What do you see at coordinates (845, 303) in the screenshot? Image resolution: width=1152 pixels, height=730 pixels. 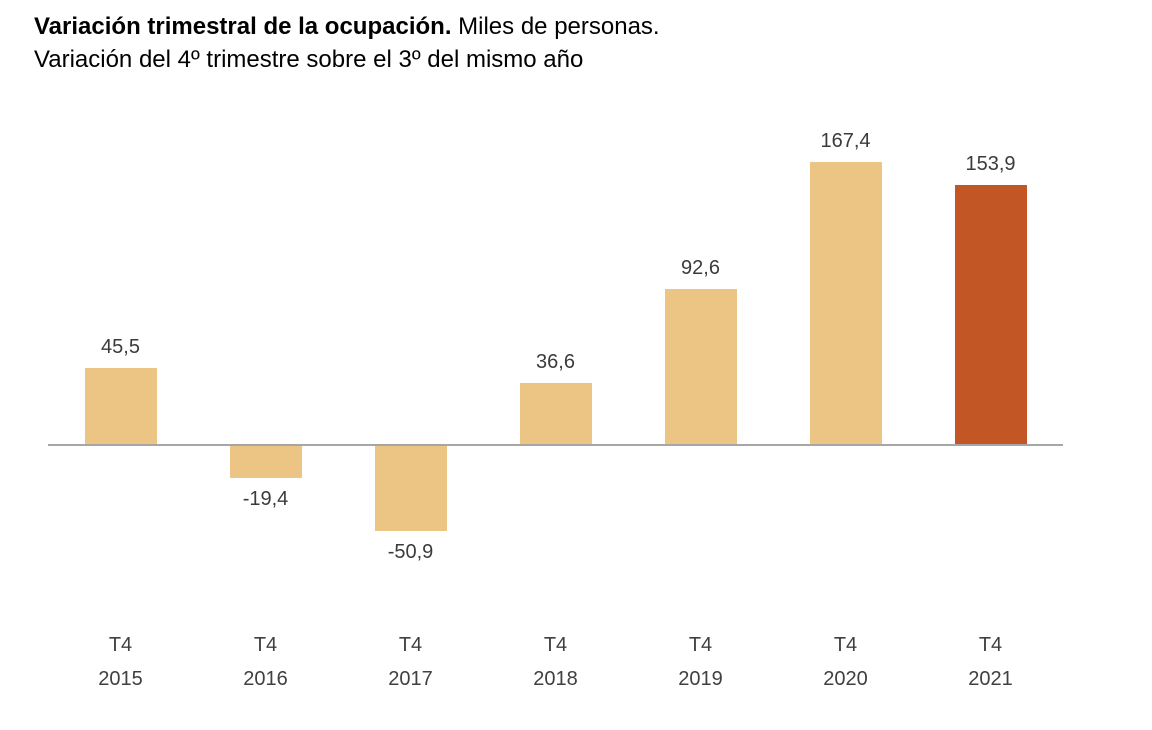 I see `bar-t4-2020` at bounding box center [845, 303].